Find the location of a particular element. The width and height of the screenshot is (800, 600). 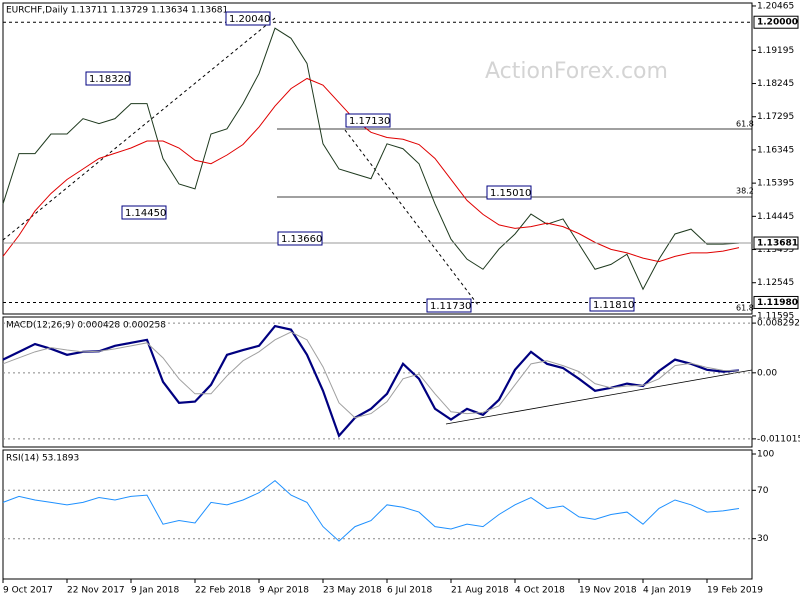

x-tick-label: 4 Jan 2019 is located at coordinates (667, 591).